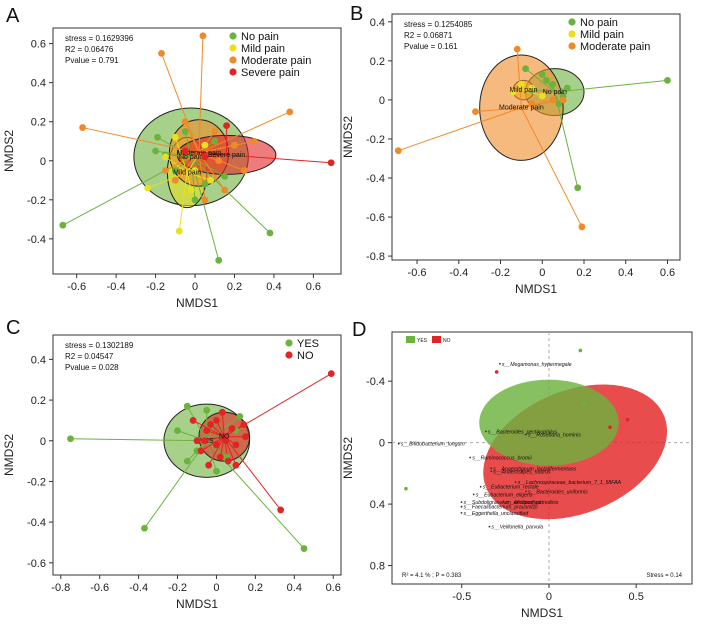 The height and width of the screenshot is (626, 708). What do you see at coordinates (89, 49) in the screenshot?
I see `stat-line: R2 = 0.06476` at bounding box center [89, 49].